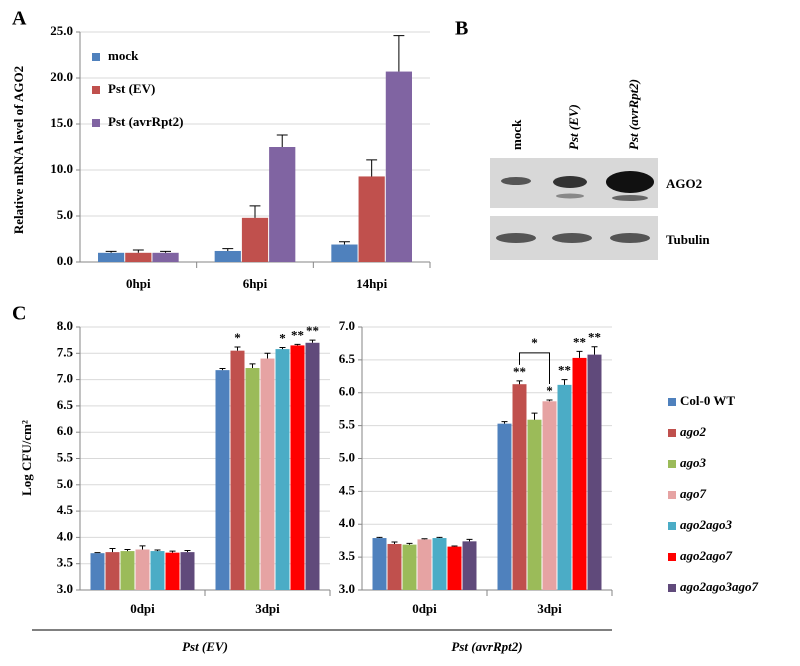 This screenshot has width=800, height=666. Describe the element at coordinates (706, 555) in the screenshot. I see `legend-label: ago2ago7` at that location.